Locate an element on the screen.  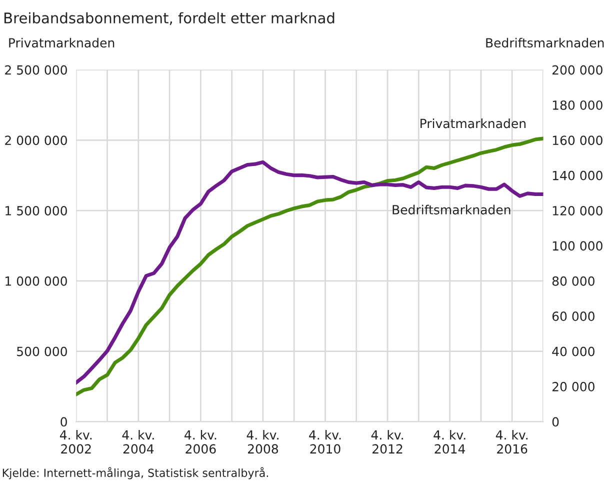
y2-tick-label: 200 000 is located at coordinates (577, 70).